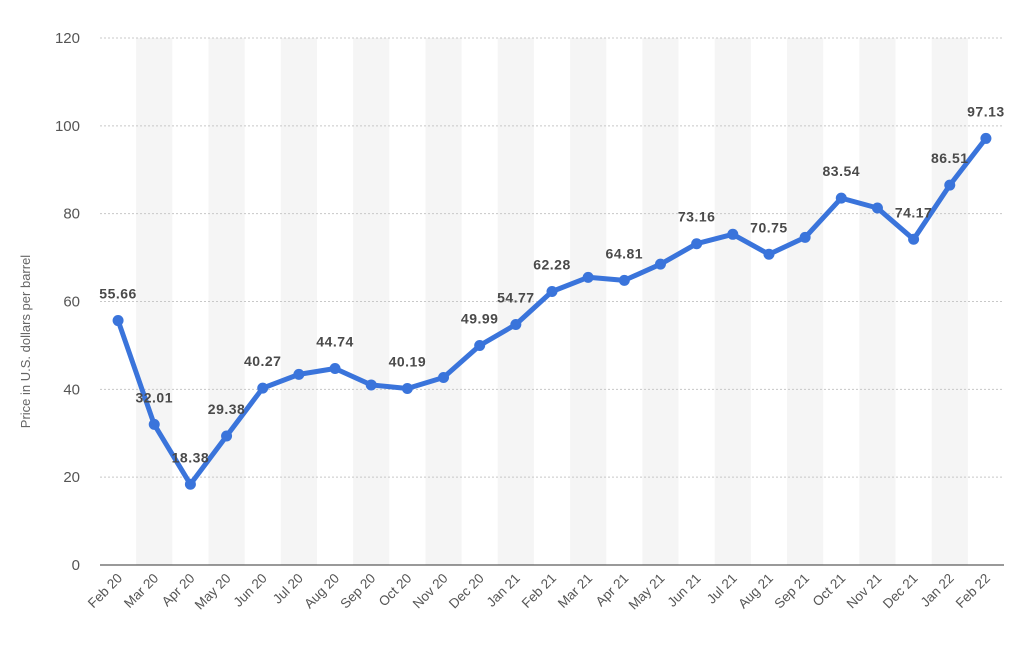  Describe the element at coordinates (263, 361) in the screenshot. I see `data-label-jun-20: 40.27` at that location.